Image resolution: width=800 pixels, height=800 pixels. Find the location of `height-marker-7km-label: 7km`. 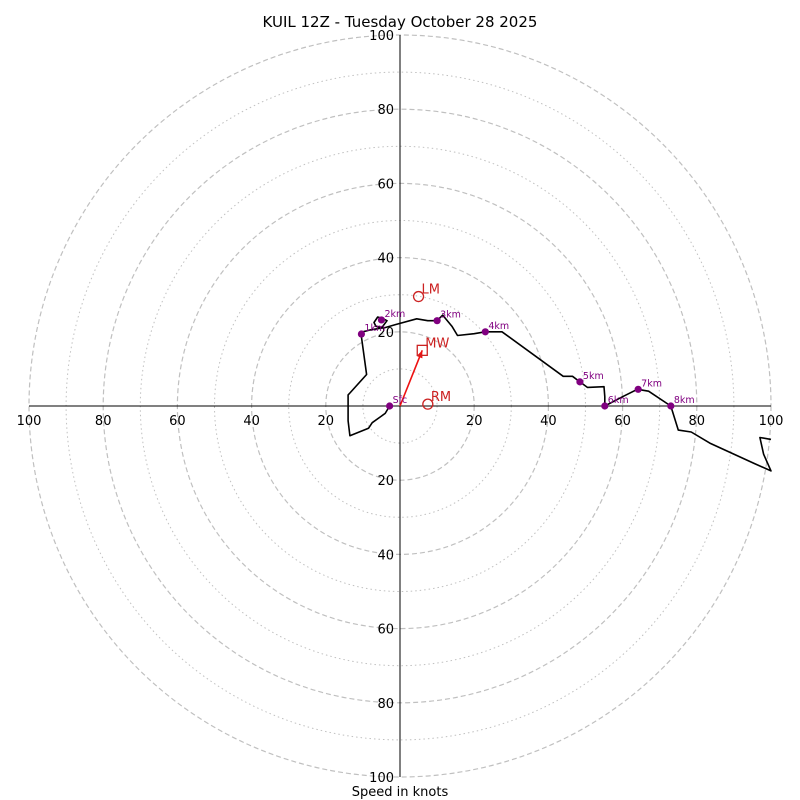

height-marker-7km-label: 7km is located at coordinates (651, 383).